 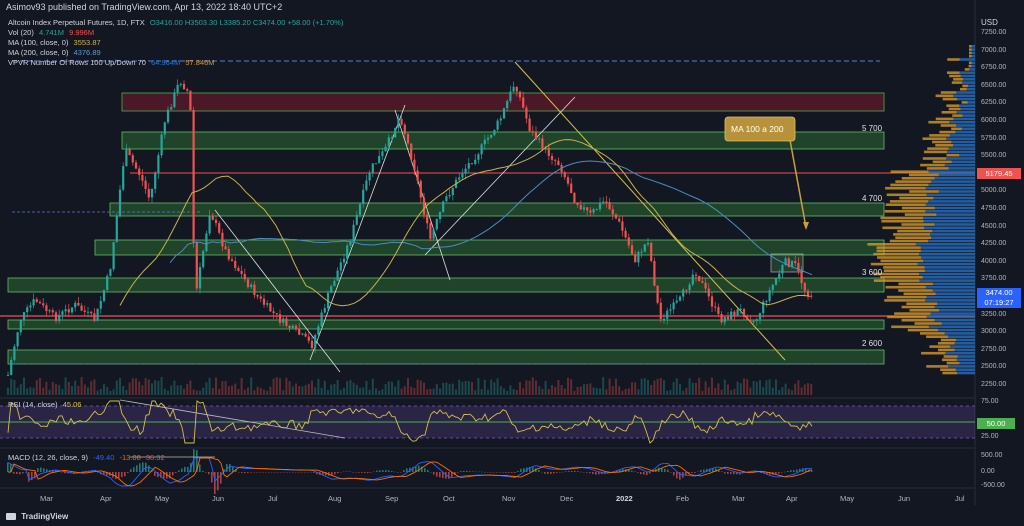 I want to click on level-5700-label: 5 700, so click(x=872, y=128).